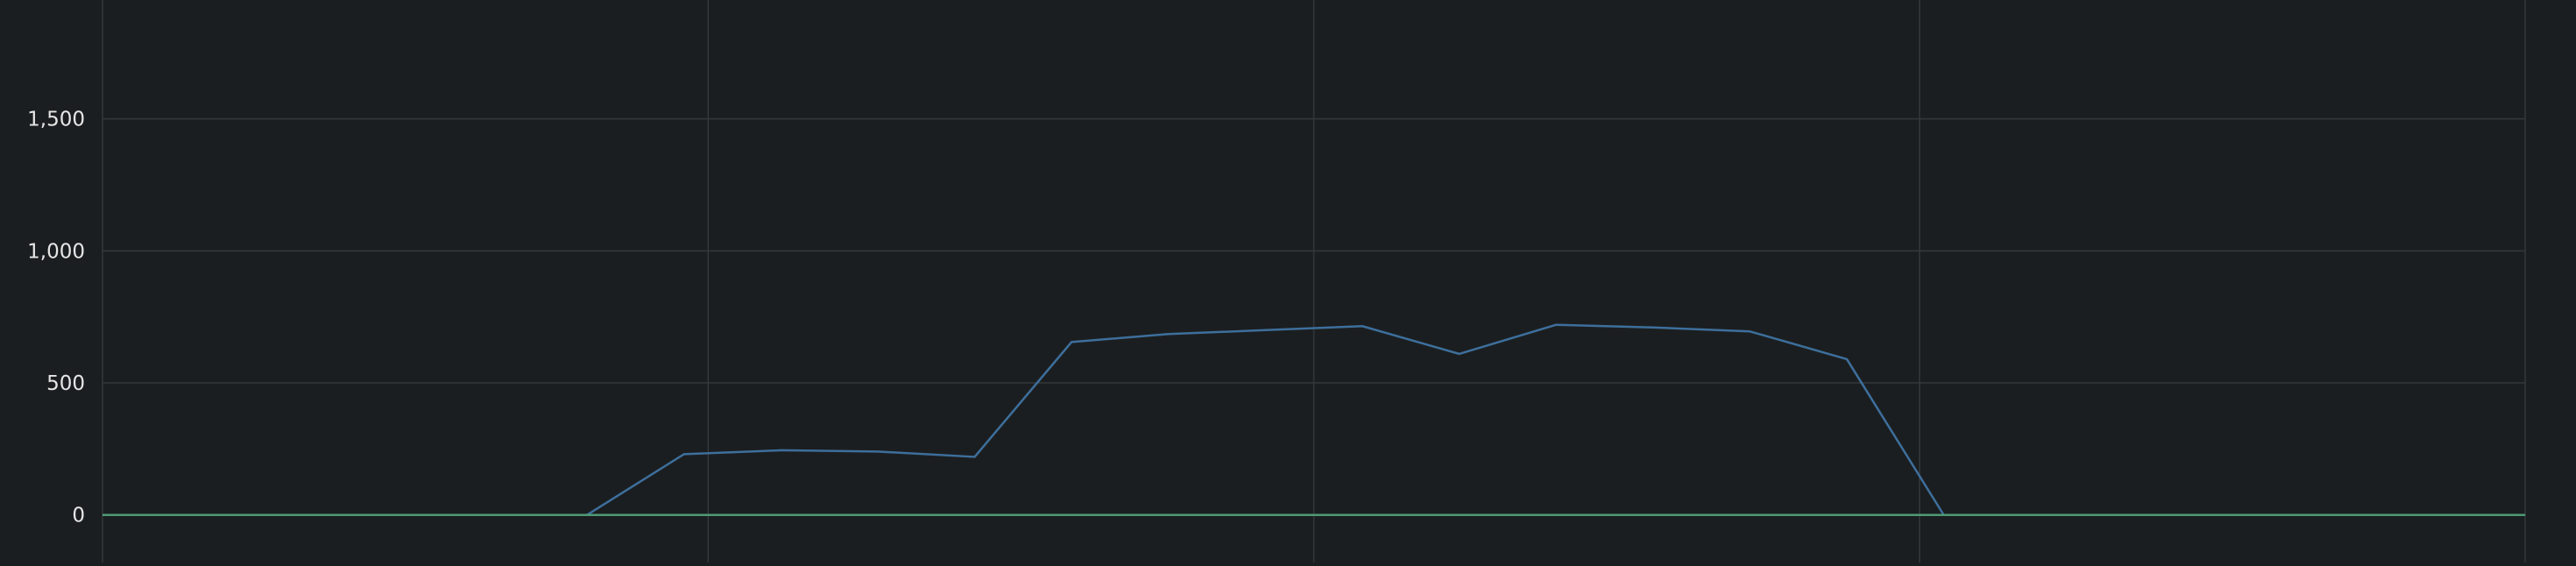 The height and width of the screenshot is (566, 2576). I want to click on y-tick-label: 500, so click(65, 383).